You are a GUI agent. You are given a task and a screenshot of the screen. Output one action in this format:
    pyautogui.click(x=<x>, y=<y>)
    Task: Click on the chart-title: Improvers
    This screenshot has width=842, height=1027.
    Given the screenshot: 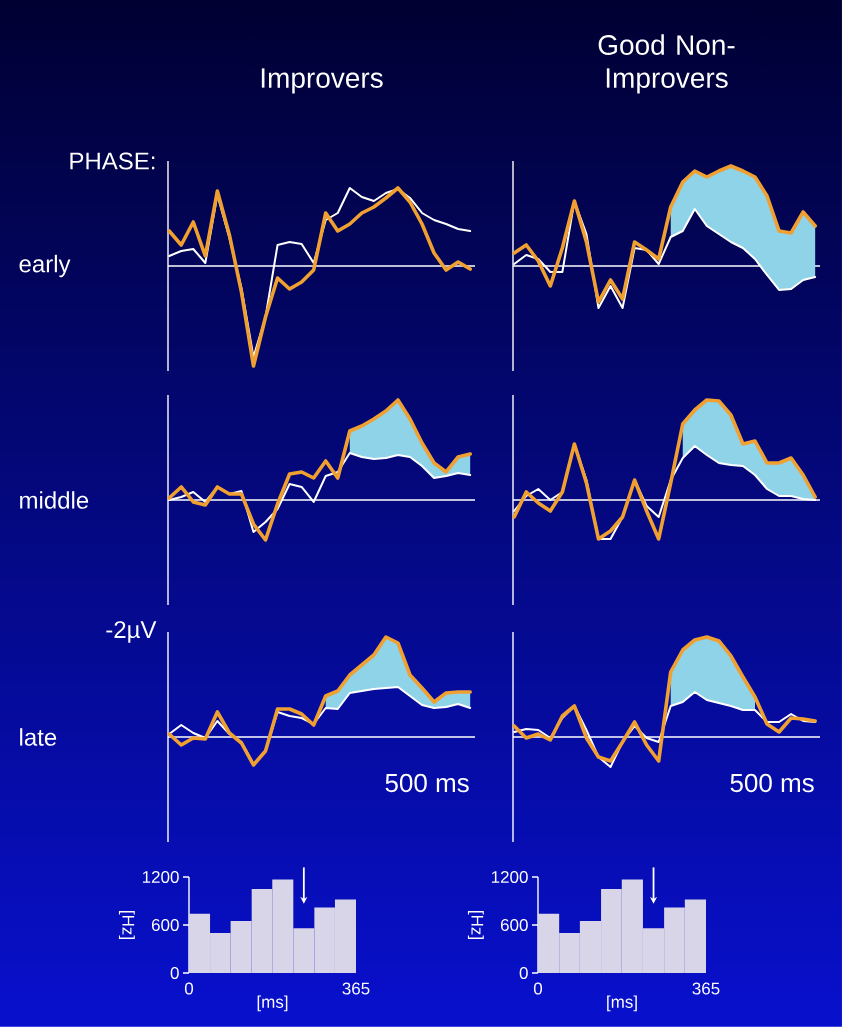 What is the action you would take?
    pyautogui.click(x=322, y=81)
    